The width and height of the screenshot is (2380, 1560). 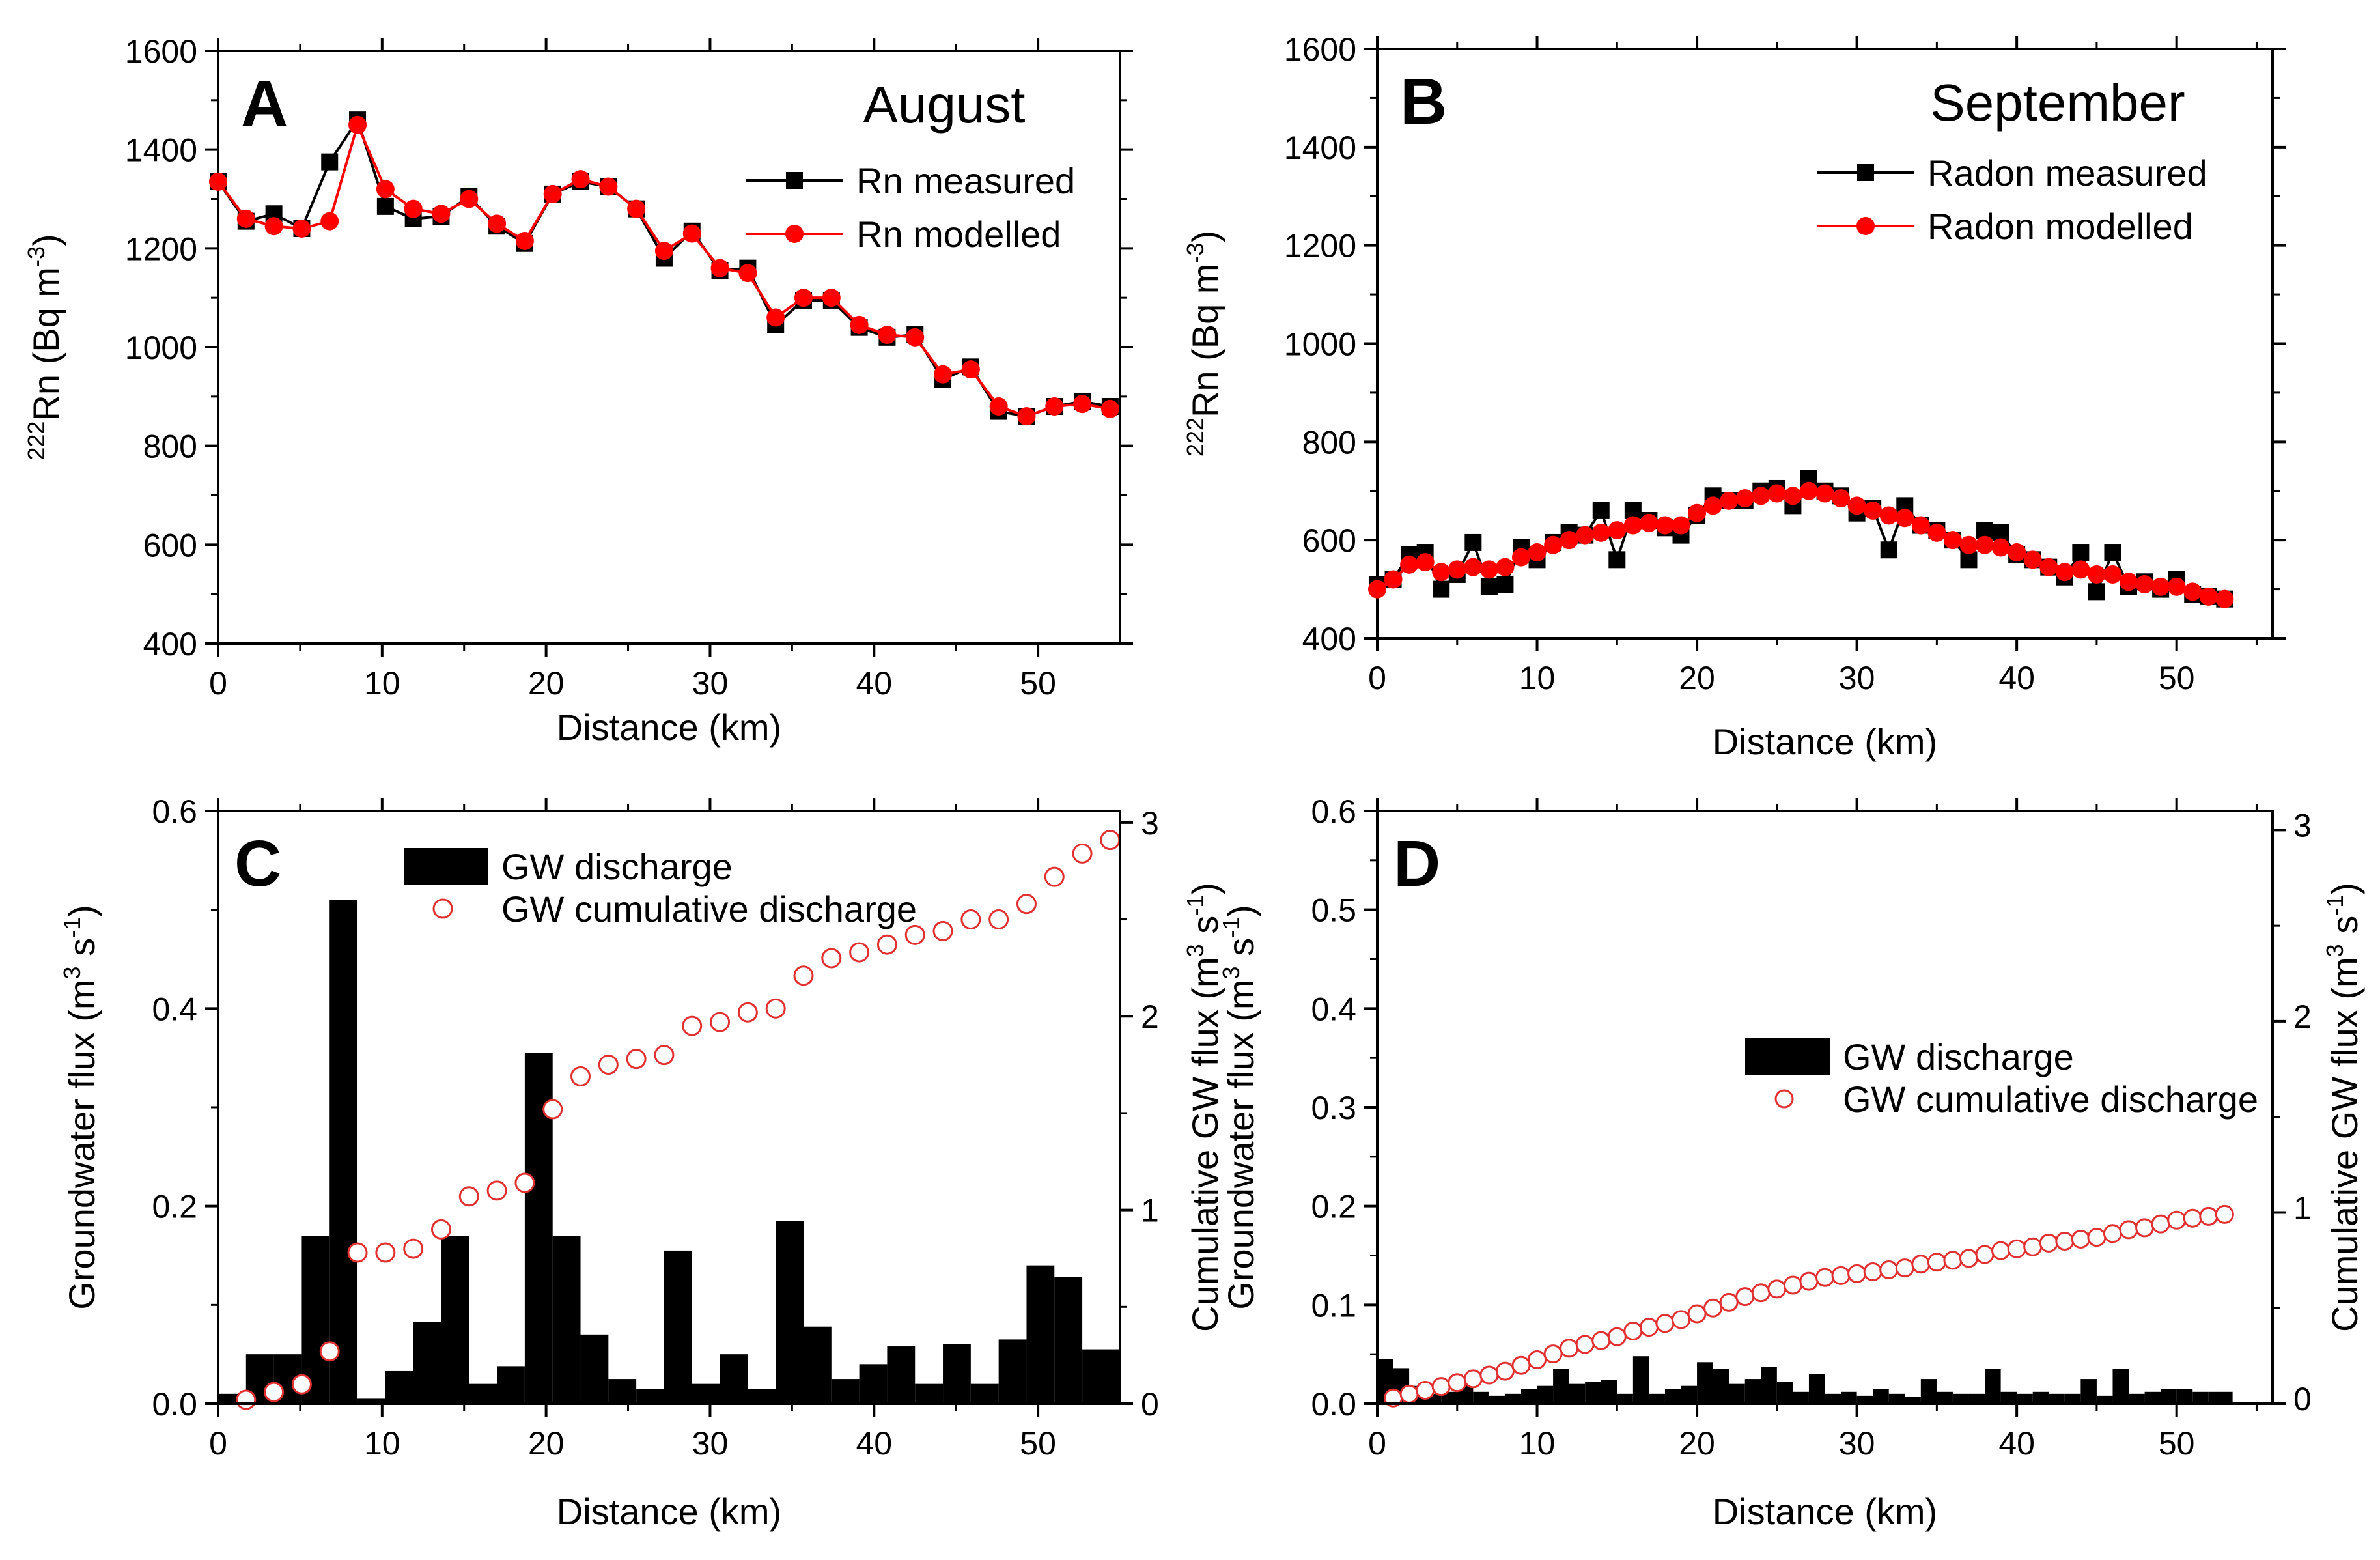 I want to click on y-axis-title-main: Groundwater flux (m, so click(x=82, y=1144).